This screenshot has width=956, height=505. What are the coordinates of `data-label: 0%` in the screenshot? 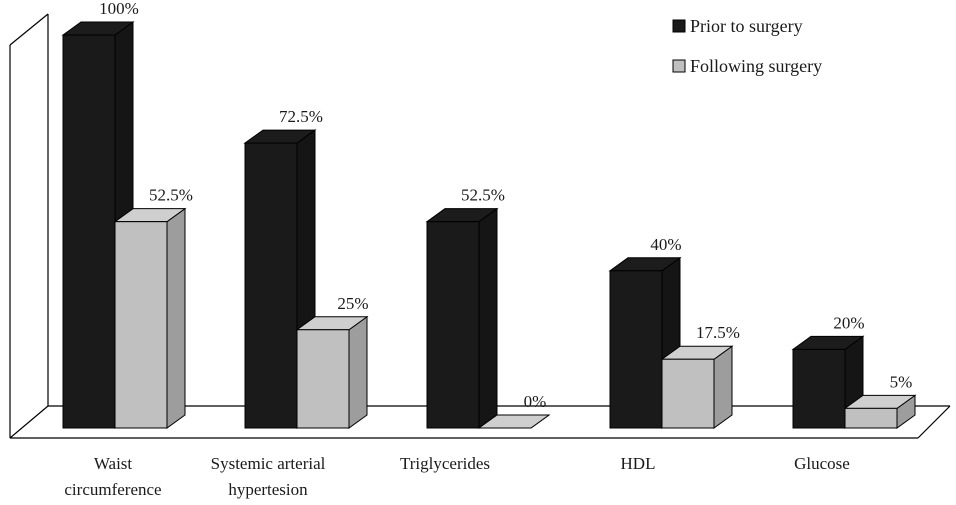 It's located at (535, 401).